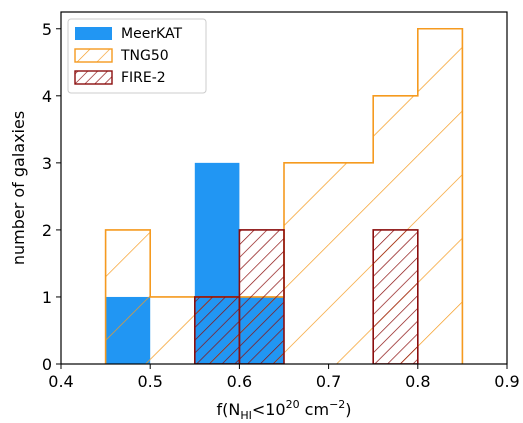  I want to click on x-label-unit: cm, so click(314, 409).